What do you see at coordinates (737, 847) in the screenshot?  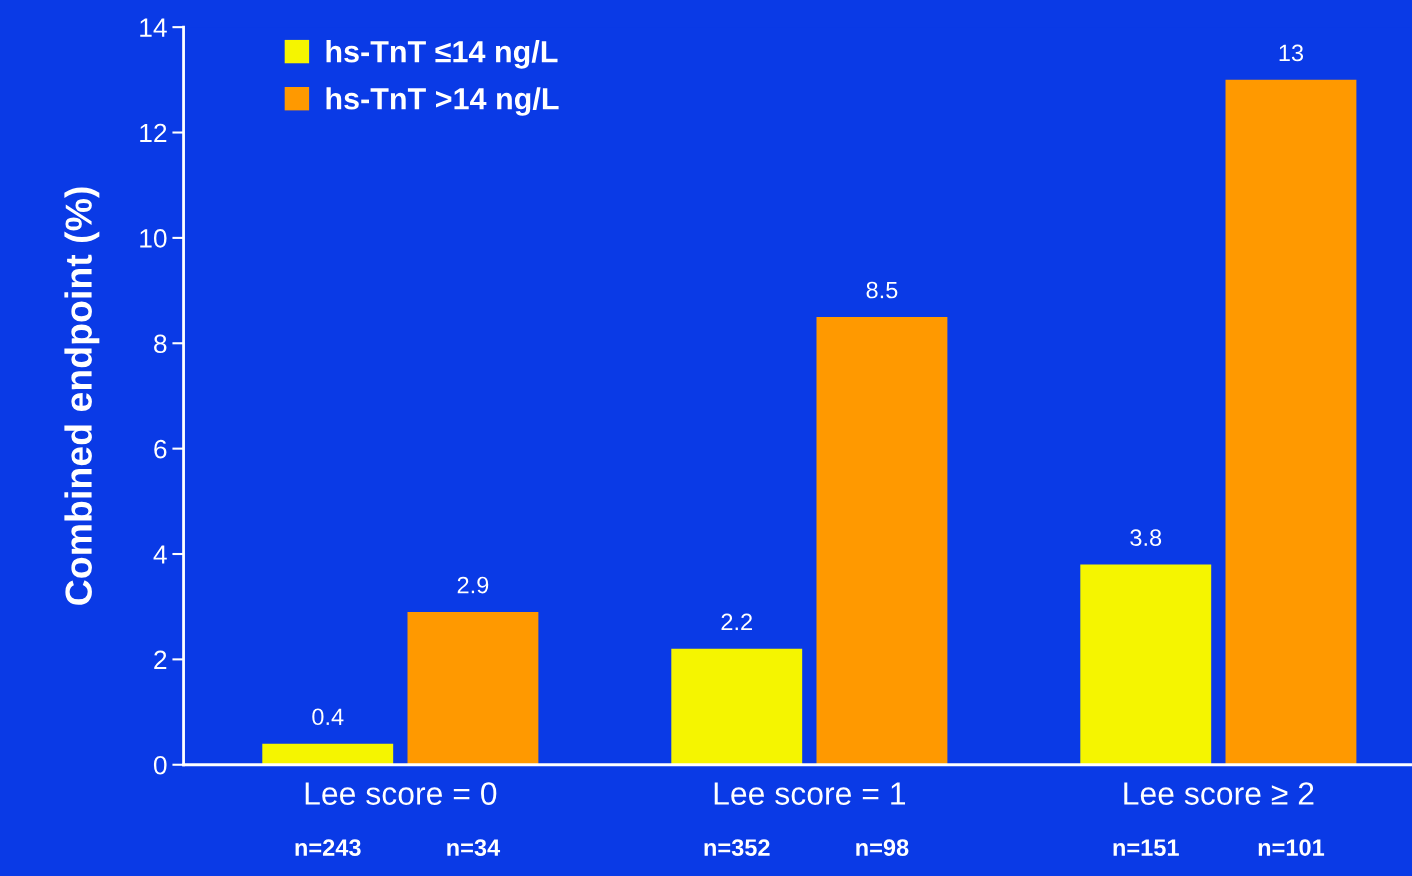 I see `text: n=352` at bounding box center [737, 847].